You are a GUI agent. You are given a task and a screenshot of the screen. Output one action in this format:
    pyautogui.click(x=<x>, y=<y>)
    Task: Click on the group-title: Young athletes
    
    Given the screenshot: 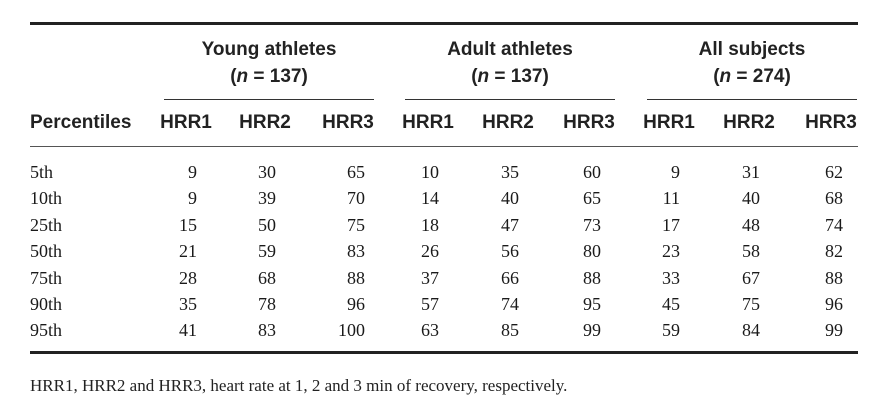 What is the action you would take?
    pyautogui.click(x=269, y=49)
    